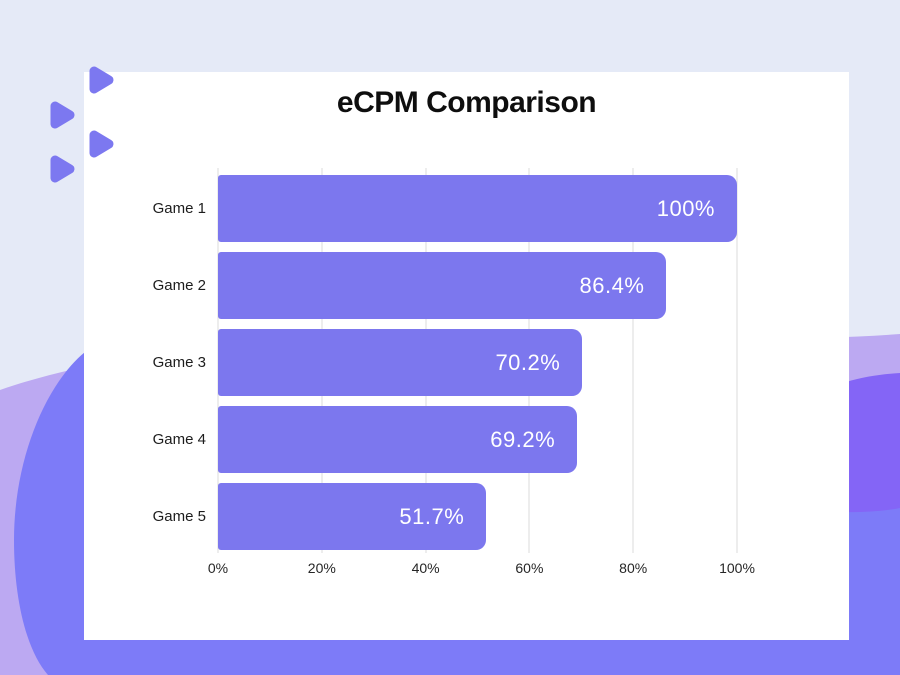  Describe the element at coordinates (529, 568) in the screenshot. I see `x-tick-label: 60%` at that location.